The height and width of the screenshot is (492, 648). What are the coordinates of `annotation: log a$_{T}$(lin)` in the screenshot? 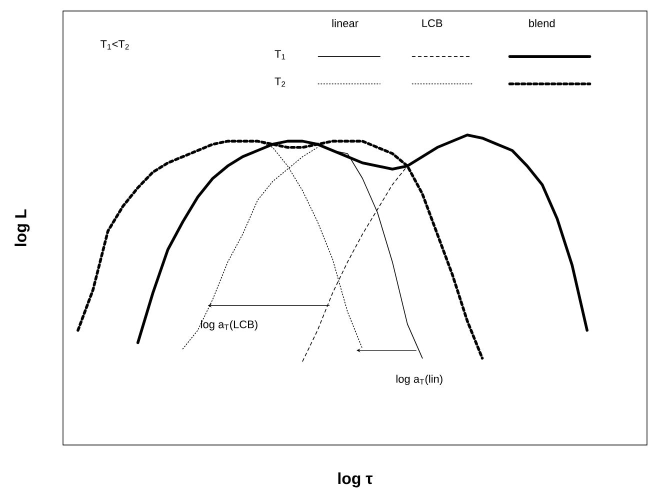 It's located at (419, 380).